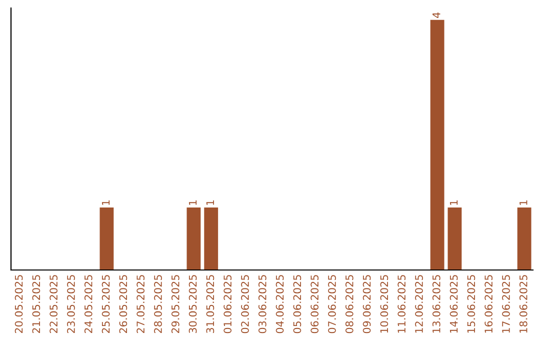 The width and height of the screenshot is (540, 340). What do you see at coordinates (366, 304) in the screenshot?
I see `x-tick-label: 09.06.2025` at bounding box center [366, 304].